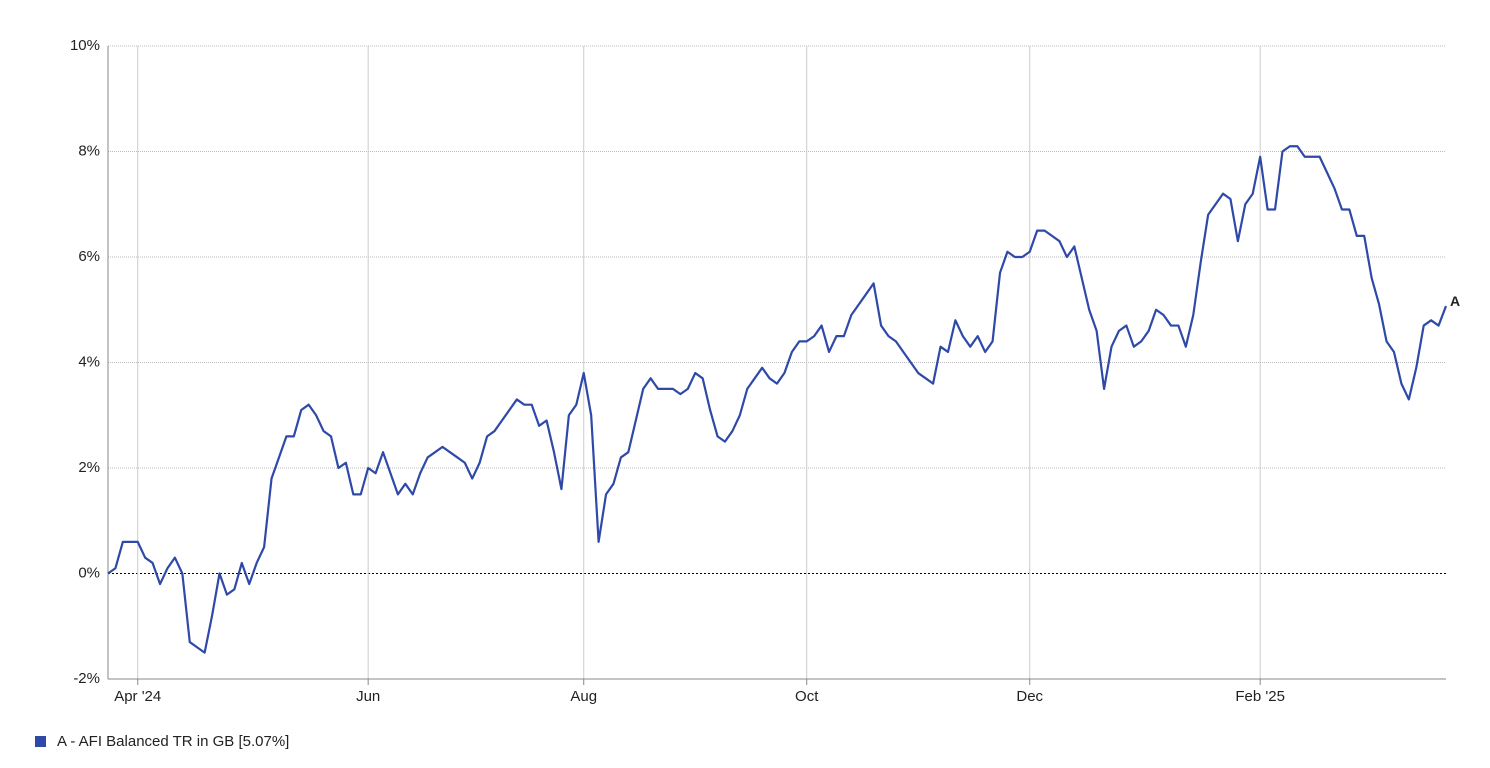  I want to click on y-tick-label: 0%, so click(89, 572).